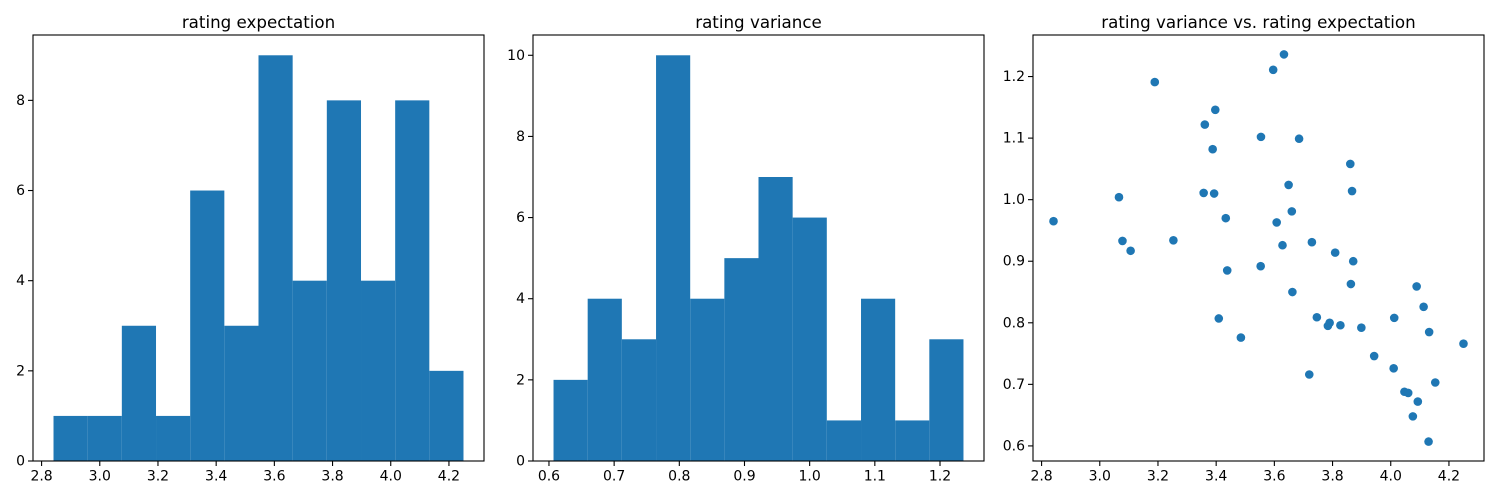  Describe the element at coordinates (1041, 477) in the screenshot. I see `x-tick-label: 2.8` at that location.